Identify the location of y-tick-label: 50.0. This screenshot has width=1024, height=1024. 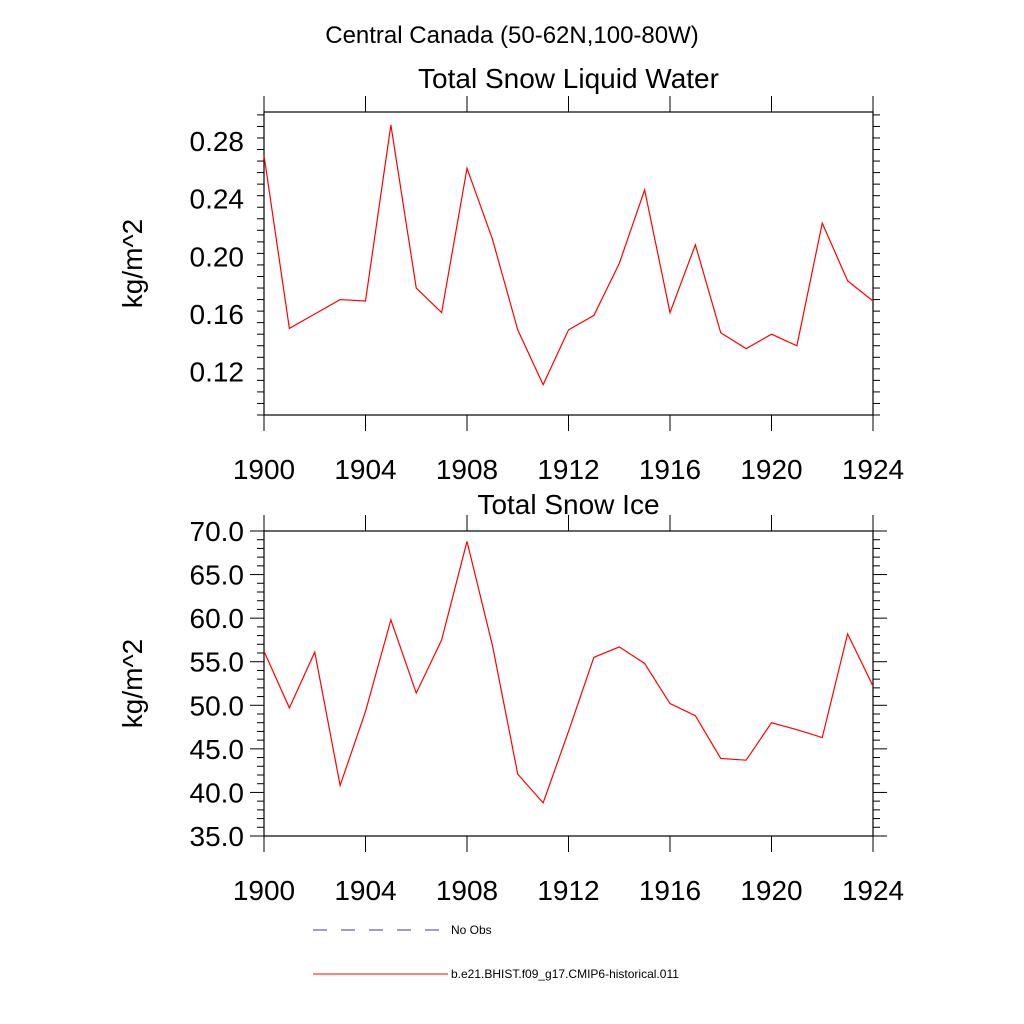
(217, 705).